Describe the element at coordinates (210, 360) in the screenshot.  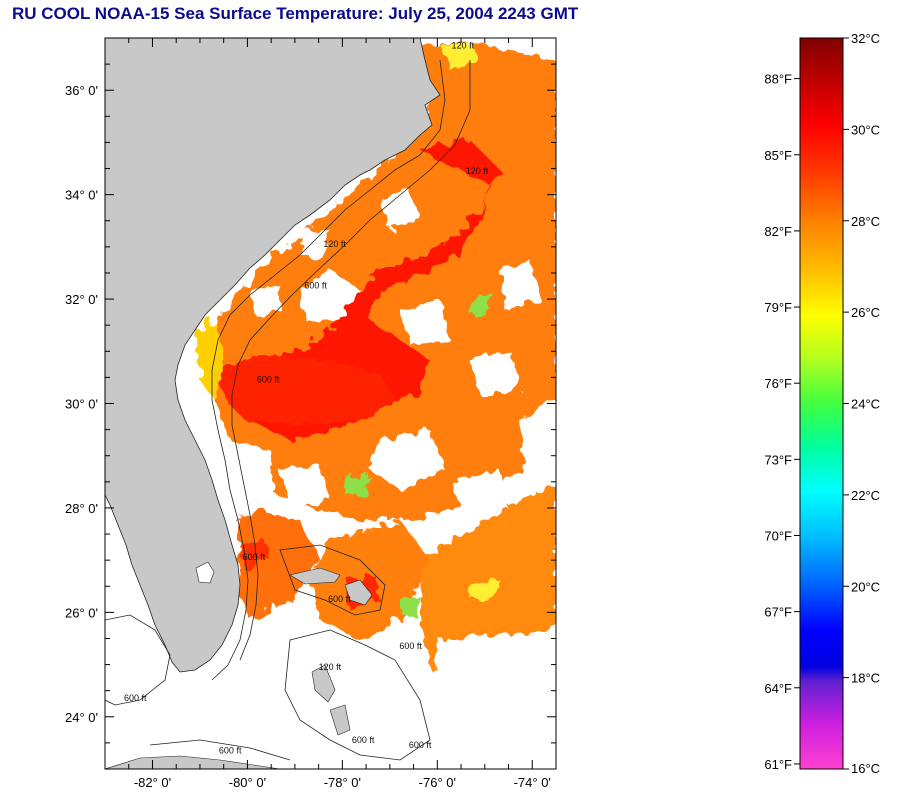
I see `sst-yellow-west` at that location.